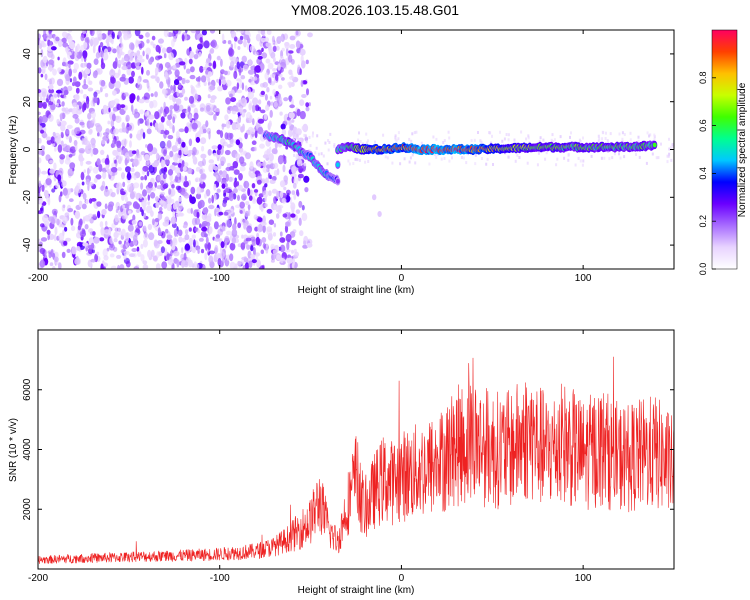 This screenshot has width=750, height=600. What do you see at coordinates (27, 149) in the screenshot?
I see `y-tick-label: 0` at bounding box center [27, 149].